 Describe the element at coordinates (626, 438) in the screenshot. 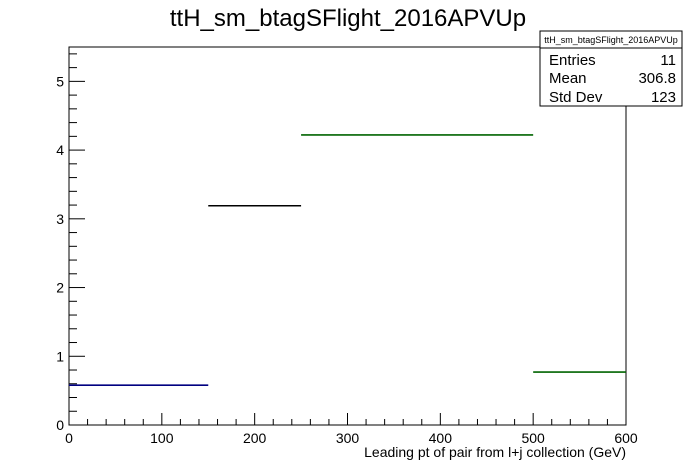

I see `x-tick-label: 600` at that location.